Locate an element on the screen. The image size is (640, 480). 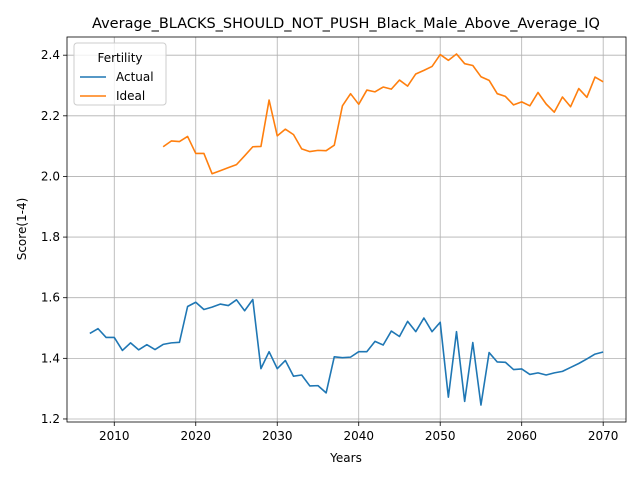
legend-label-ideal: Ideal is located at coordinates (130, 96).